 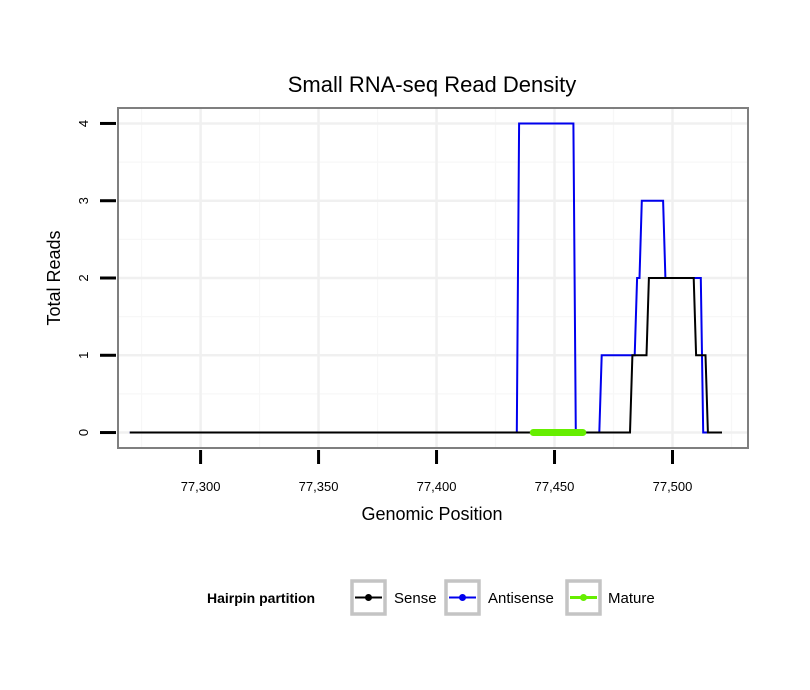 What do you see at coordinates (83, 277) in the screenshot?
I see `y-tick-label: 2` at bounding box center [83, 277].